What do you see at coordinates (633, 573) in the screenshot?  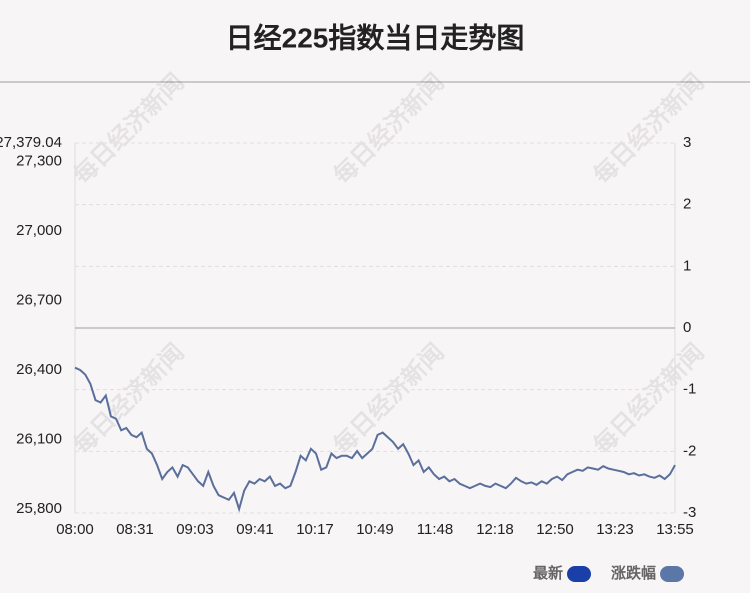 I see `legend-label: 涨跌幅` at bounding box center [633, 573].